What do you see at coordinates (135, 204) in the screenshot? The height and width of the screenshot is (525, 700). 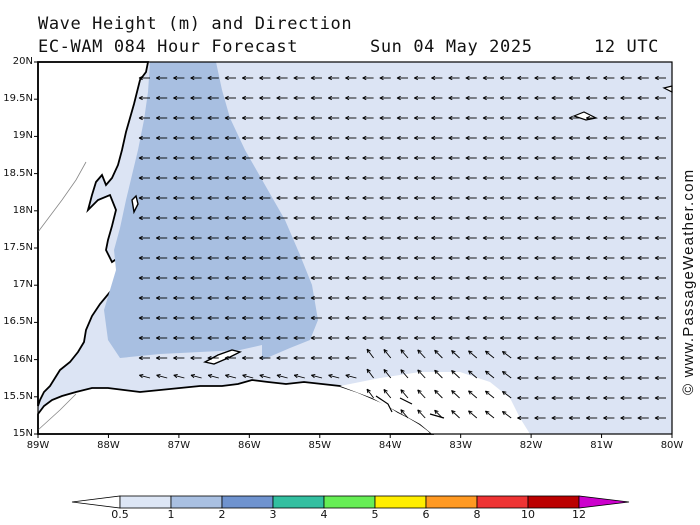 I see `island-cozumel` at bounding box center [135, 204].